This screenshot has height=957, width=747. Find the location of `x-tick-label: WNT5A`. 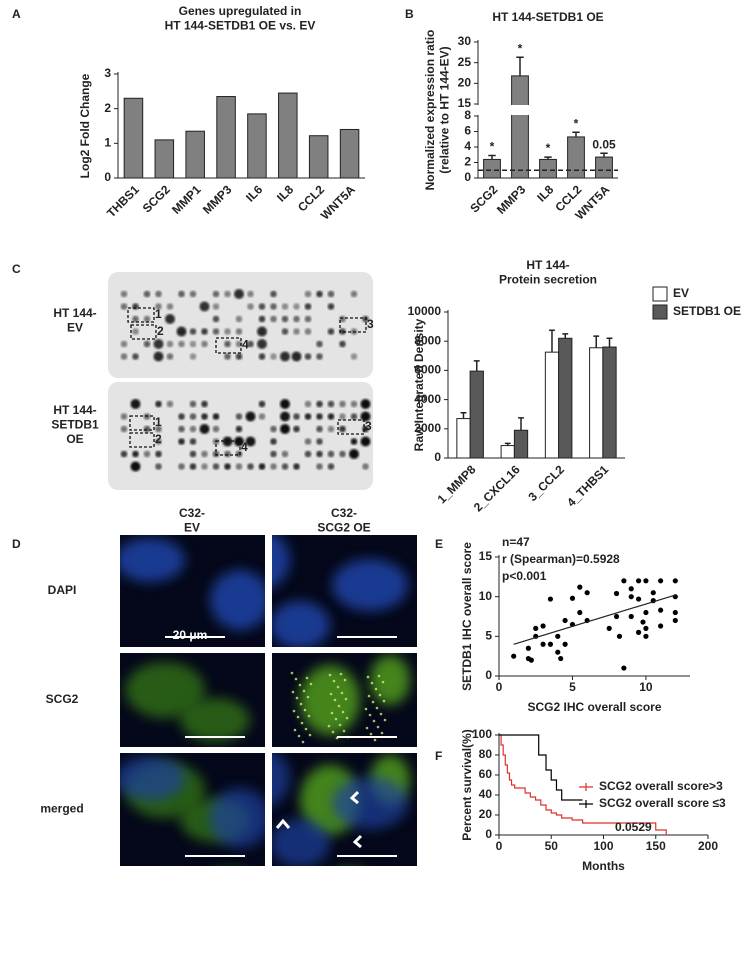

x-tick-label: WNT5A is located at coordinates (338, 202).